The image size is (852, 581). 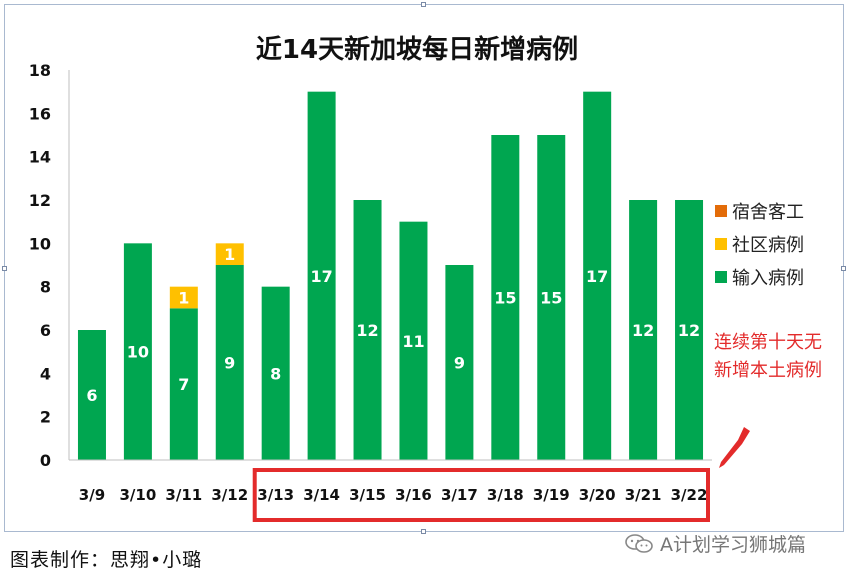 I want to click on resize-handle-top, so click(x=423, y=4).